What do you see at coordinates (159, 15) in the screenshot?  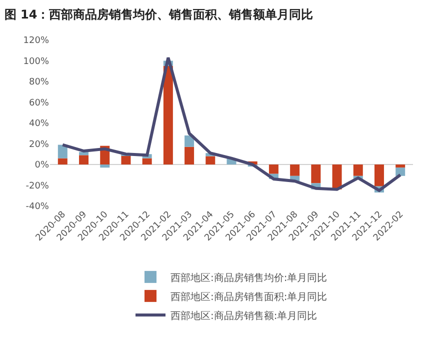 I see `chart-title: 图 14：西部商品房销售均价、销售面积、销售额单月同比` at bounding box center [159, 15].